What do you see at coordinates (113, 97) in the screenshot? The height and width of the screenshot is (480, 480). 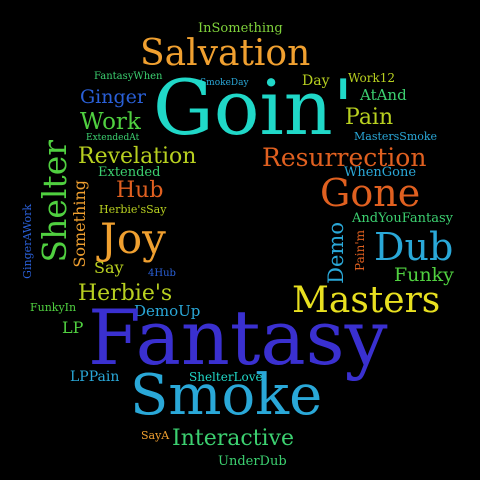 I see `word-ginger: Ginger` at bounding box center [113, 97].